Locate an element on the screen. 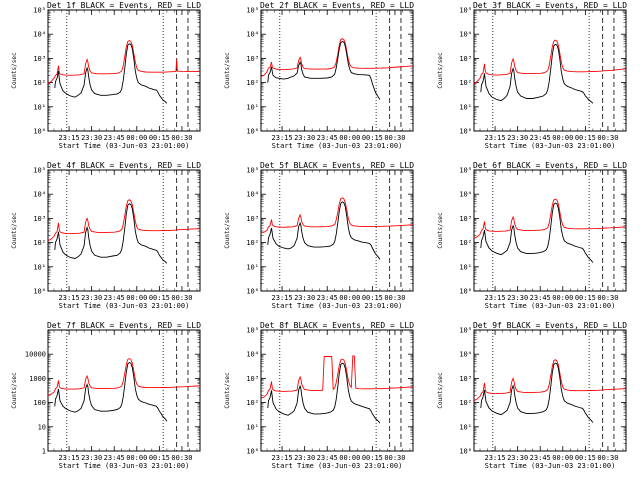 The image size is (640, 480). y-tick-label: 10 is located at coordinates (42, 427).